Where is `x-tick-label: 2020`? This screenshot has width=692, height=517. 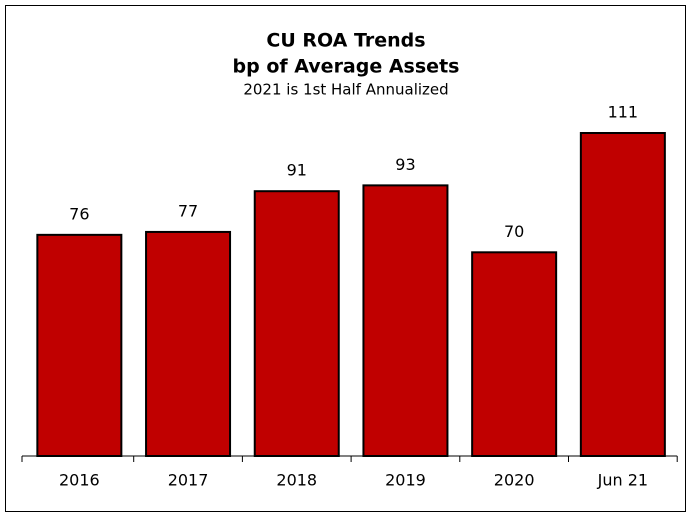 x-tick-label: 2020 is located at coordinates (514, 480).